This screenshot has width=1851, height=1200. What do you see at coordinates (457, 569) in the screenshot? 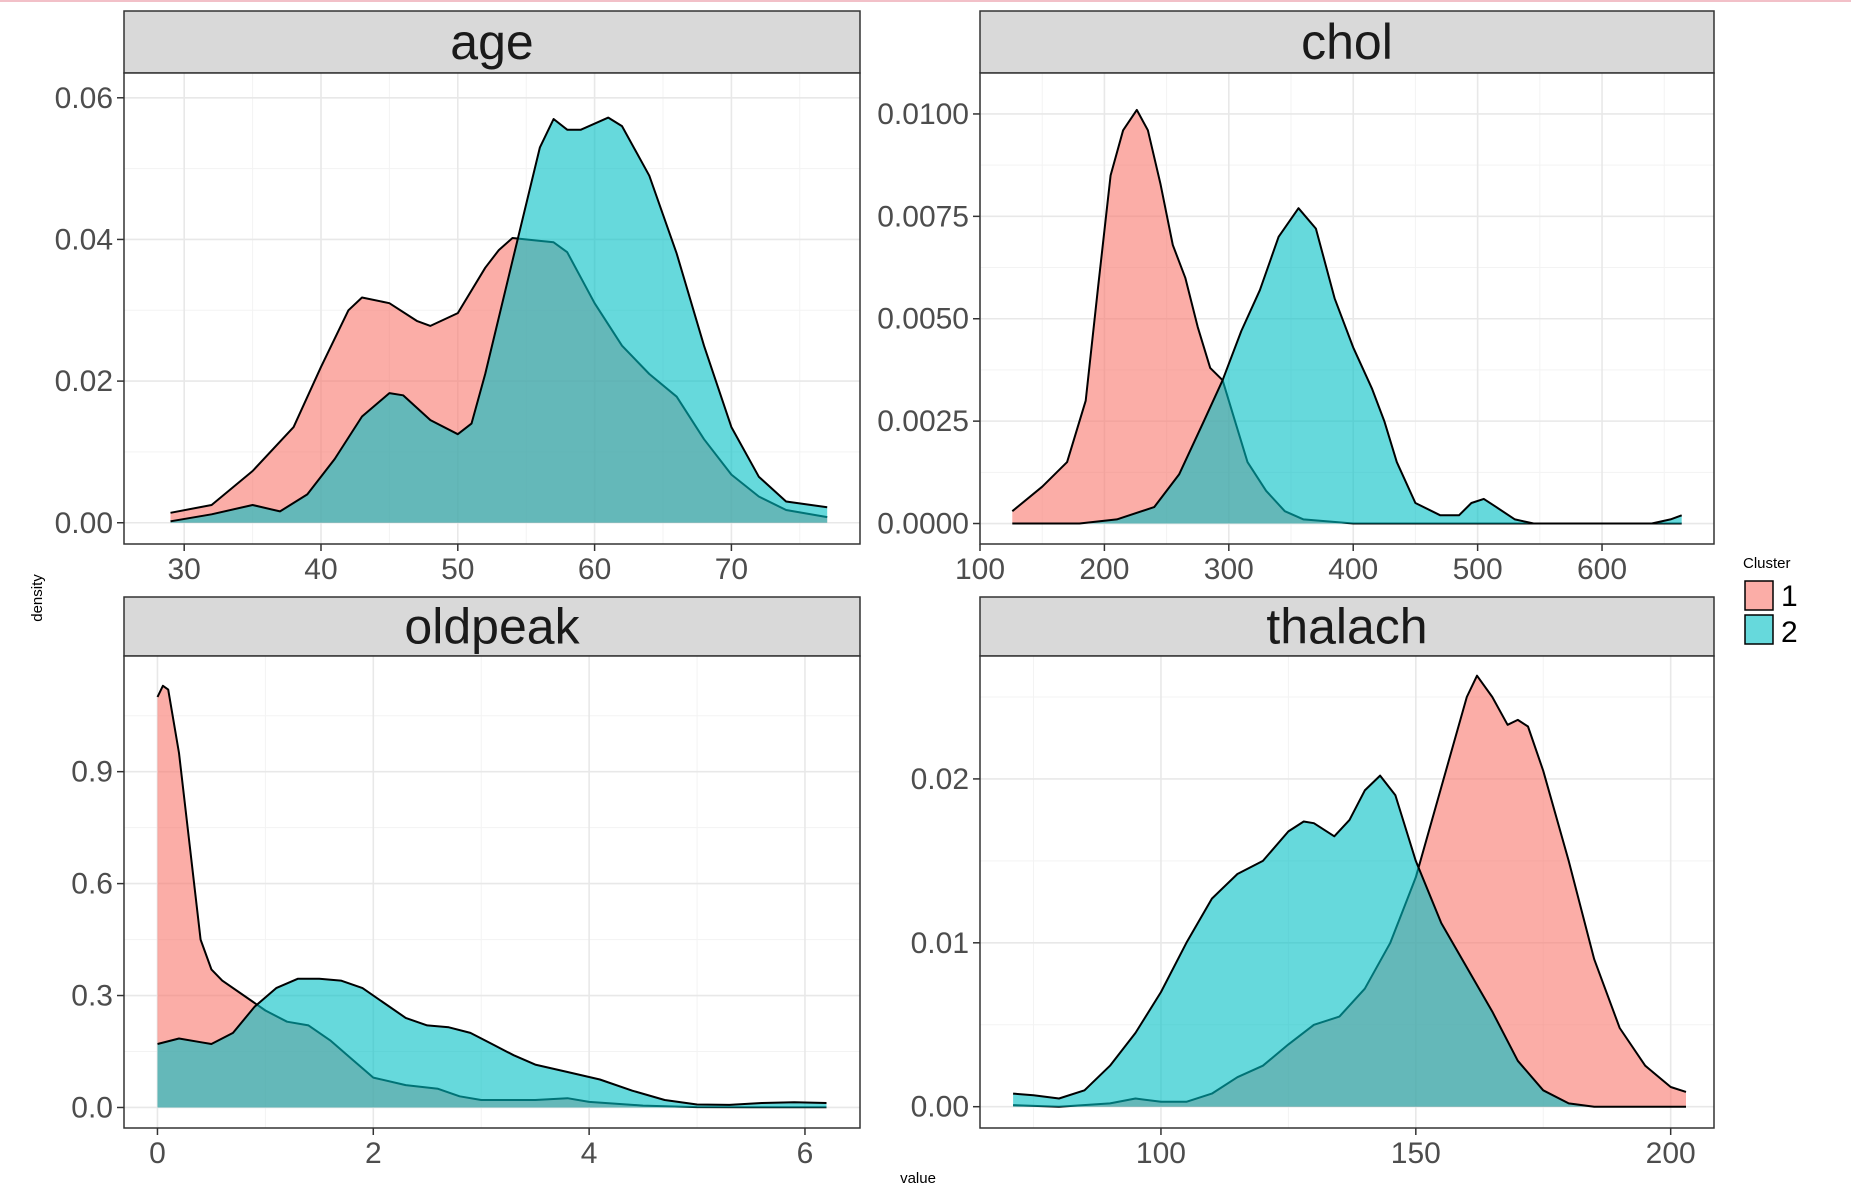
I see `x-tick-label: 50` at bounding box center [457, 569].